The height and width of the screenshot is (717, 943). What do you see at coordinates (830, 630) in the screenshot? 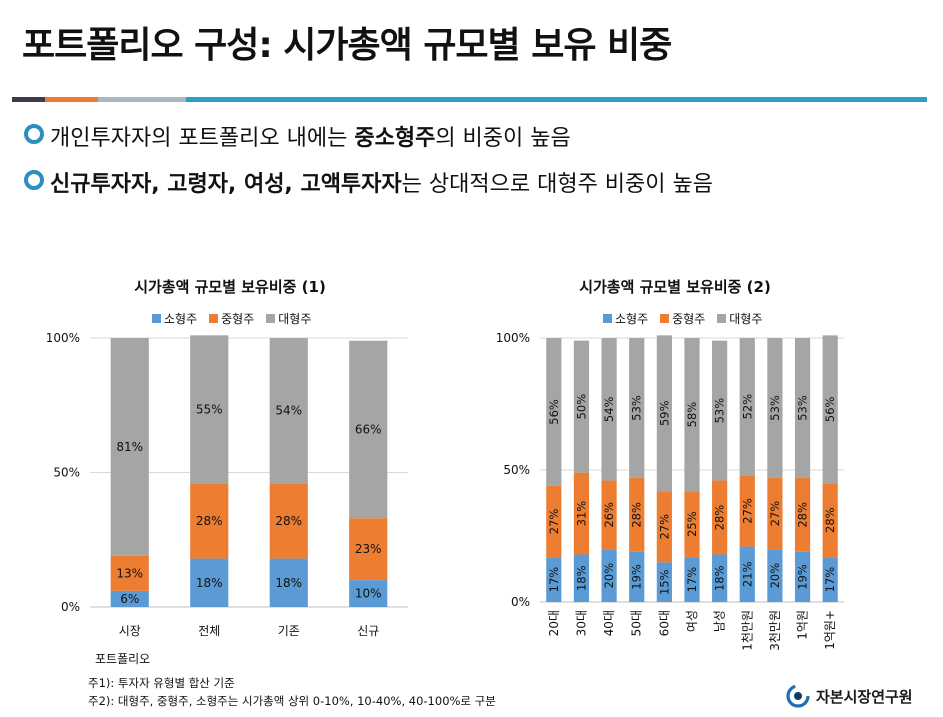
I see `x-tick-label: 1억원+` at bounding box center [830, 630].